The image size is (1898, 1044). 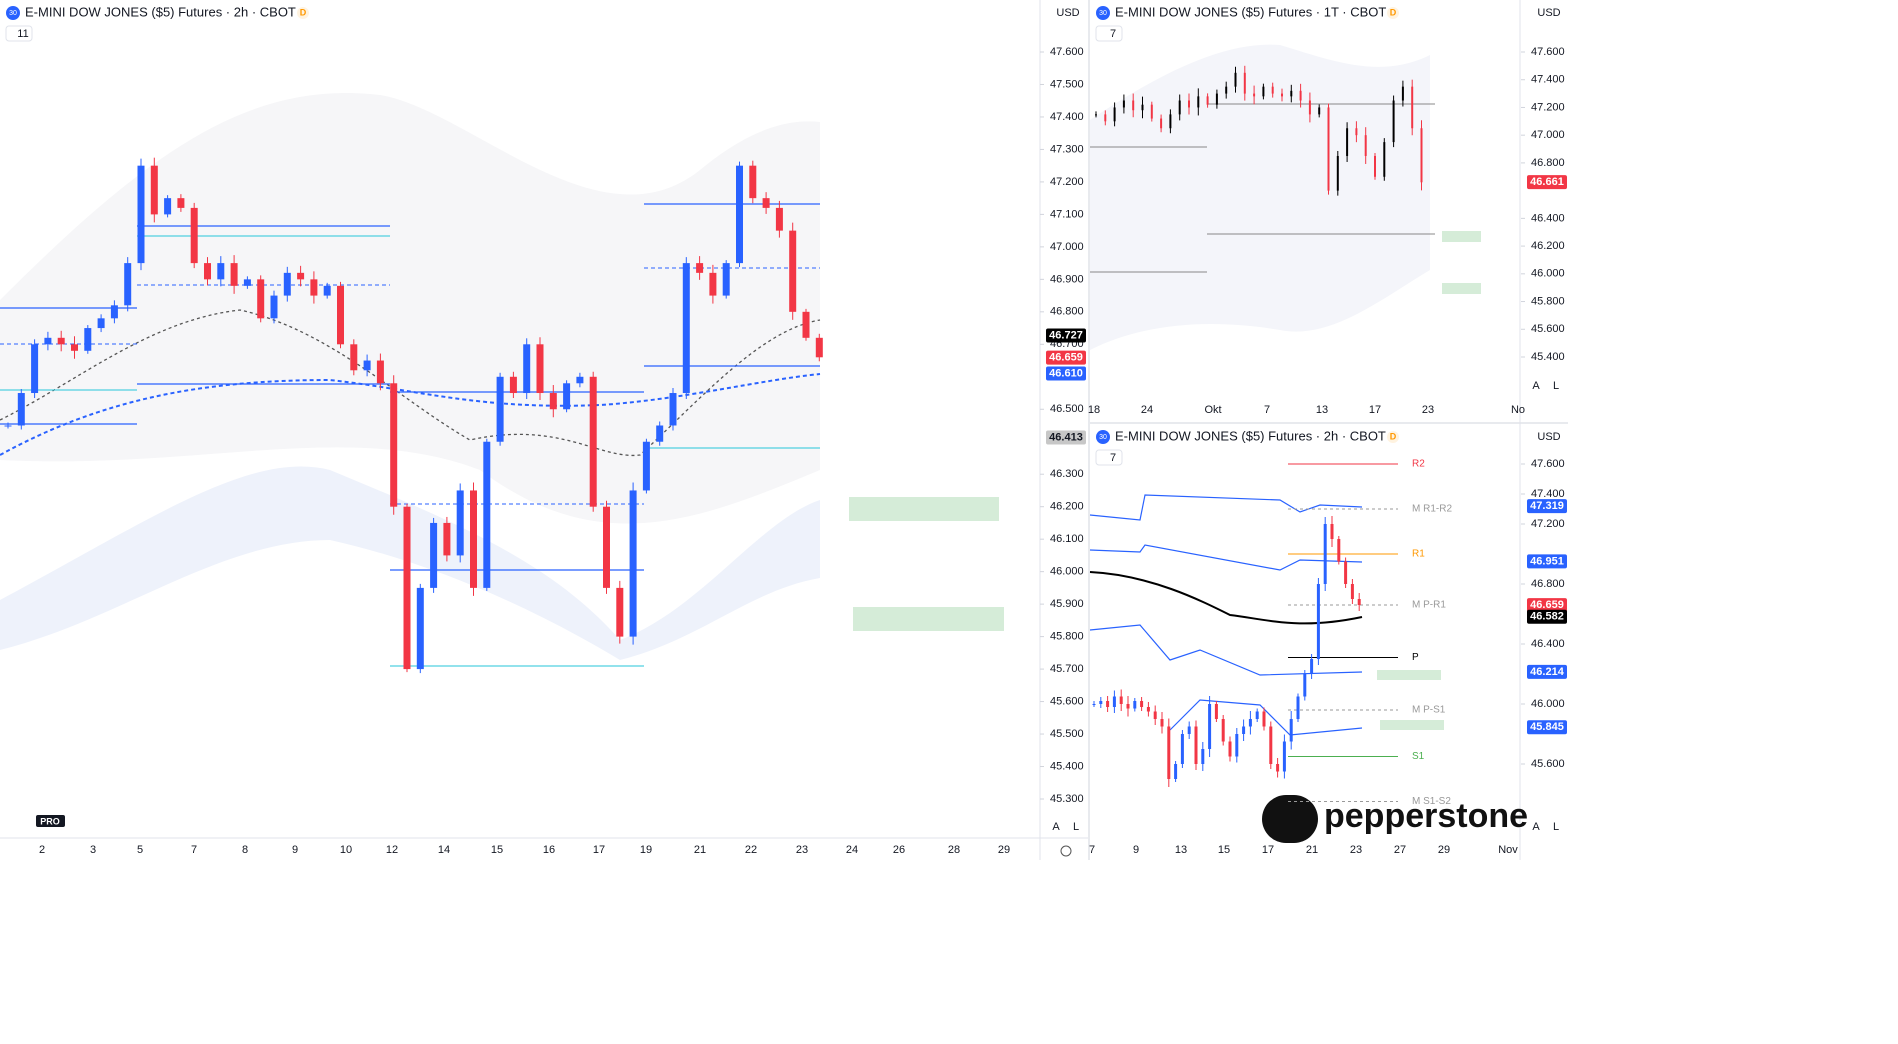 What do you see at coordinates (1067, 214) in the screenshot?
I see `y-tick-label: 47.100` at bounding box center [1067, 214].